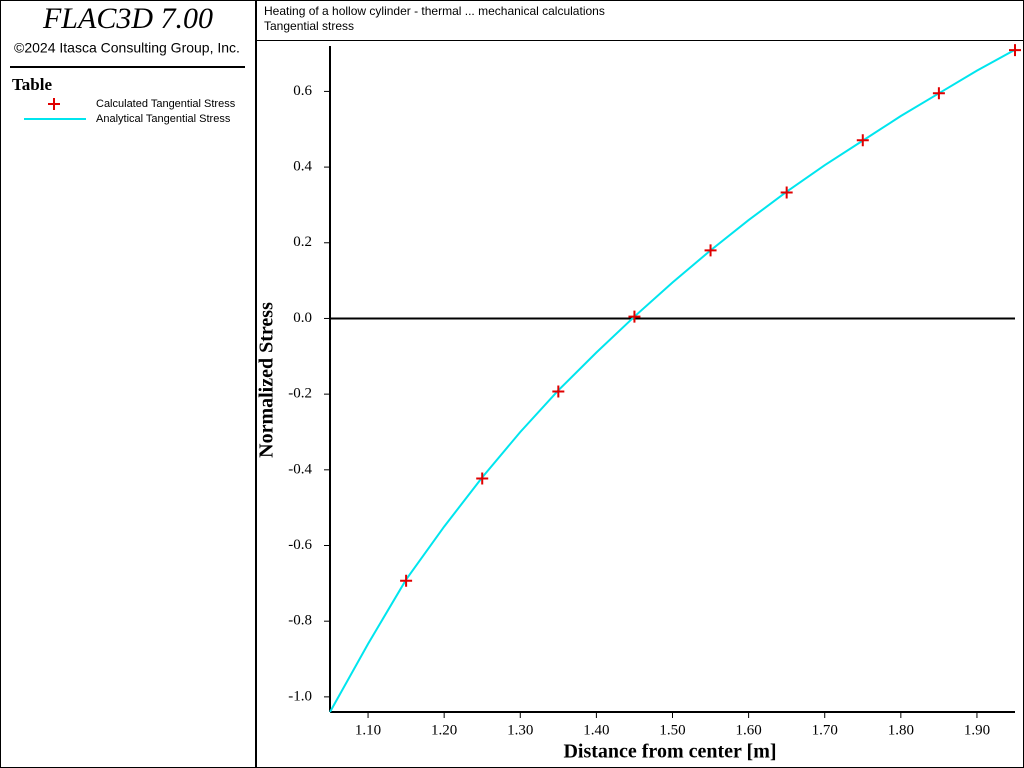  I want to click on x-tick-label: 1.30, so click(520, 730).